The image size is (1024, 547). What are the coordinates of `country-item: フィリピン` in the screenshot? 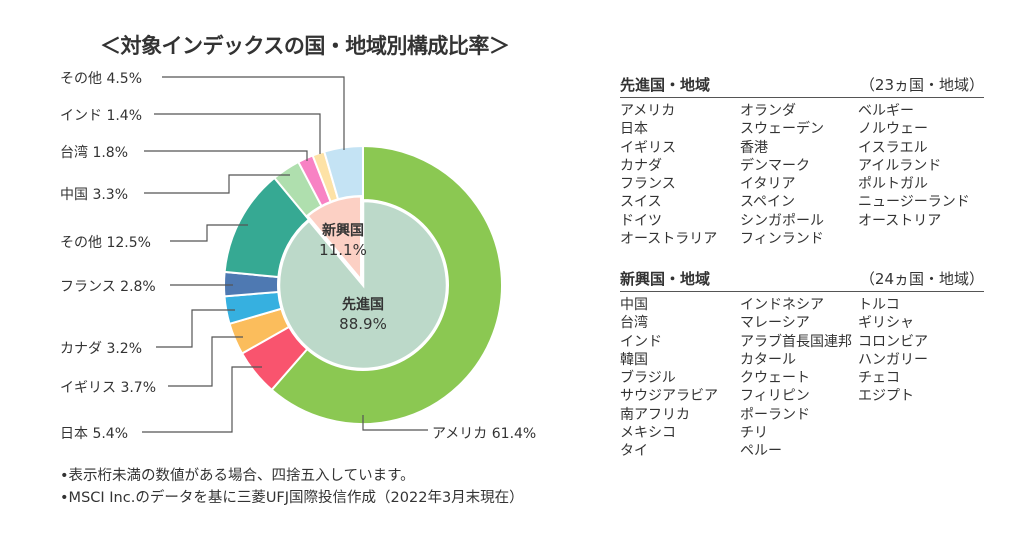 It's located at (775, 396).